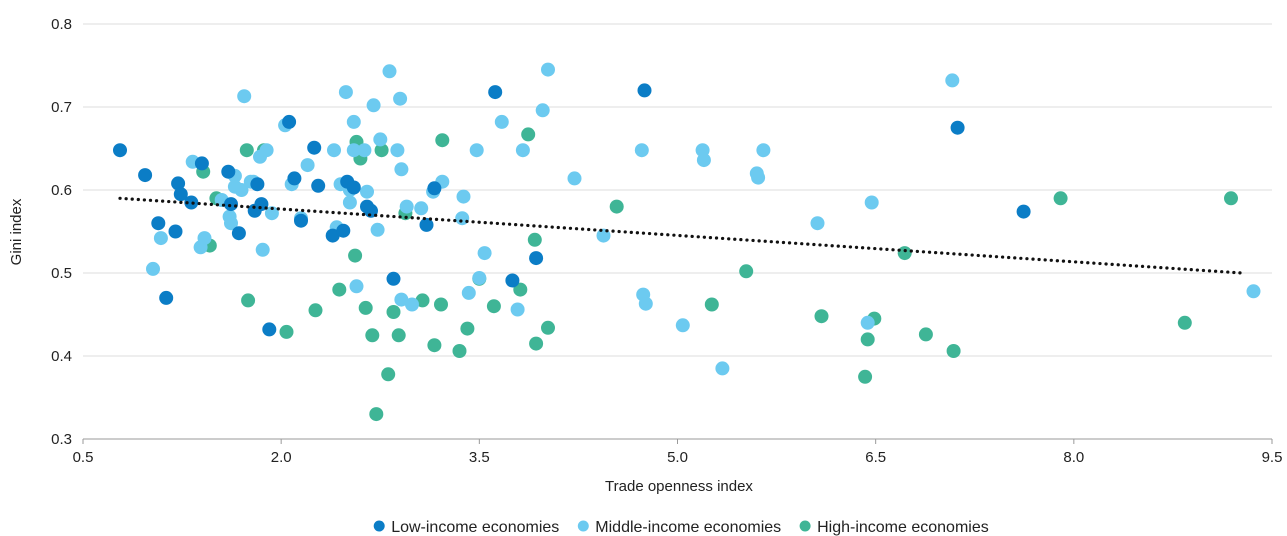 The height and width of the screenshot is (536, 1287). What do you see at coordinates (61, 190) in the screenshot?
I see `y-tick-label: 0.6` at bounding box center [61, 190].